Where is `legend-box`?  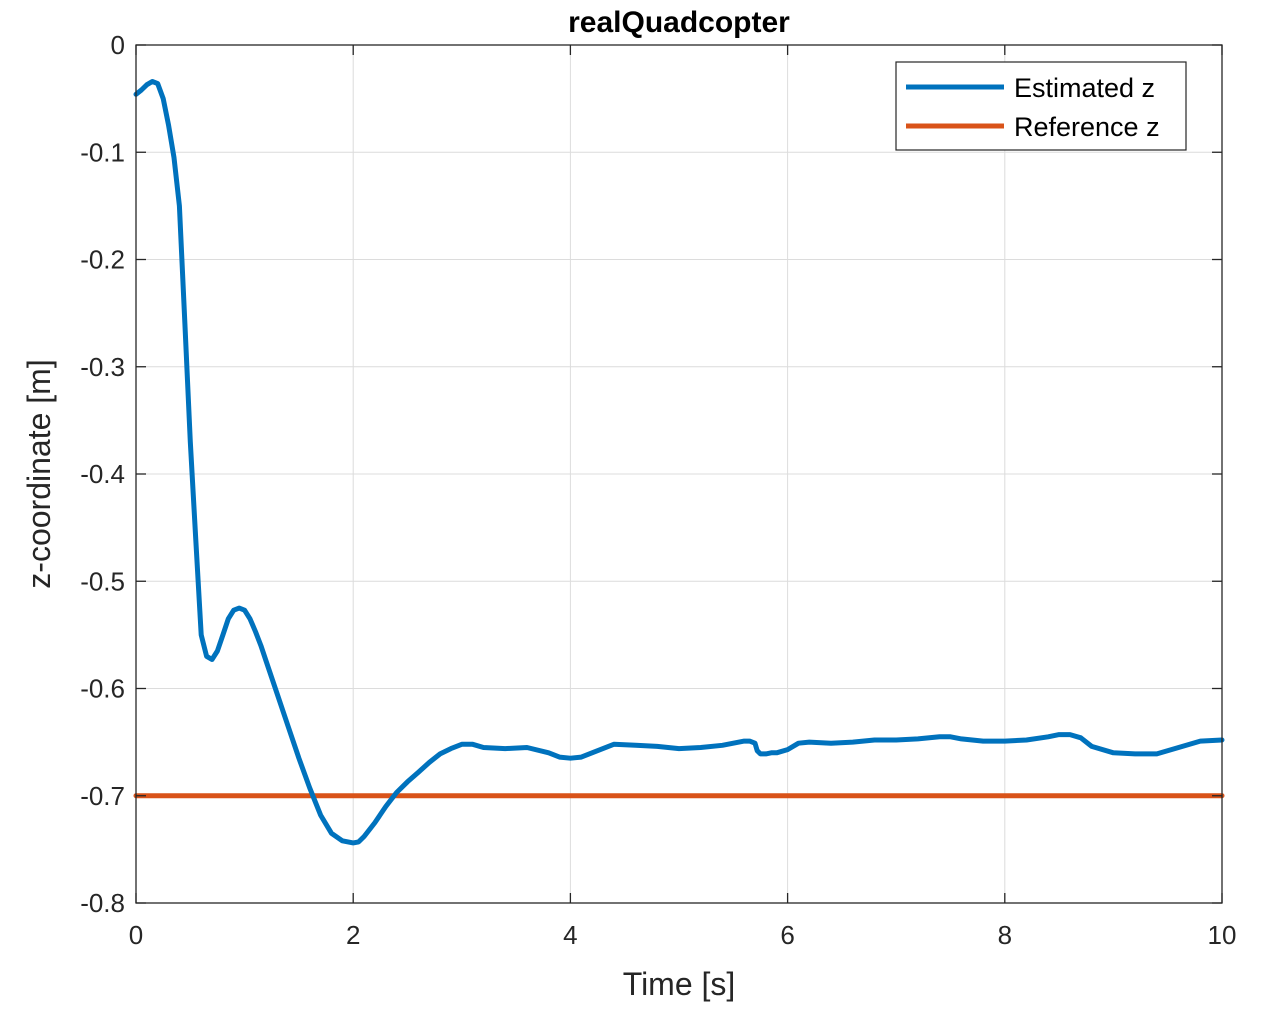 legend-box is located at coordinates (1041, 106).